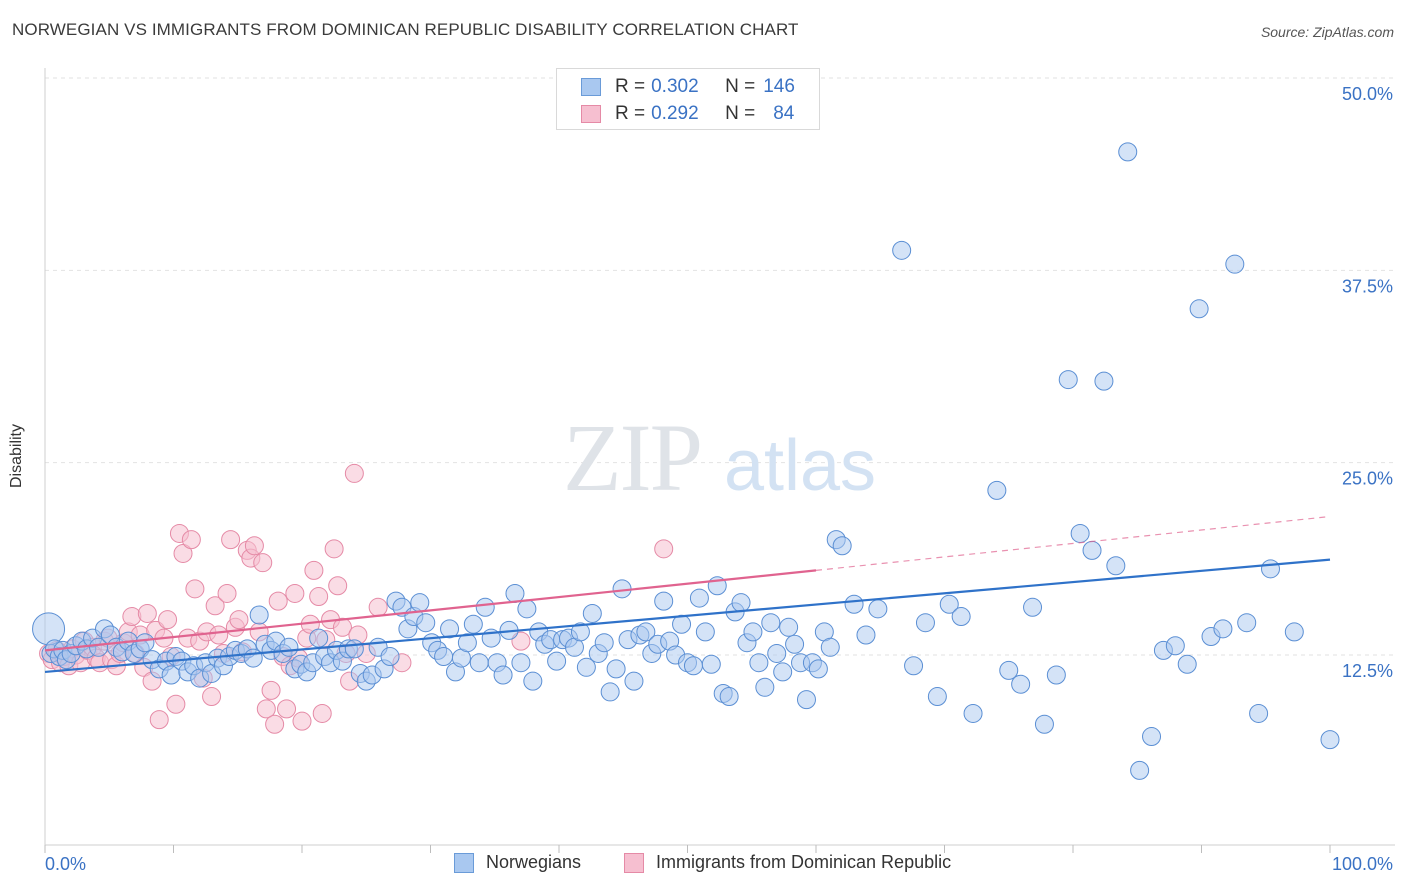 Image resolution: width=1406 pixels, height=892 pixels. What do you see at coordinates (688, 99) in the screenshot?
I see `stats-legend: R = 0.302 N = 146 R = 0.292 N = 84` at bounding box center [688, 99].